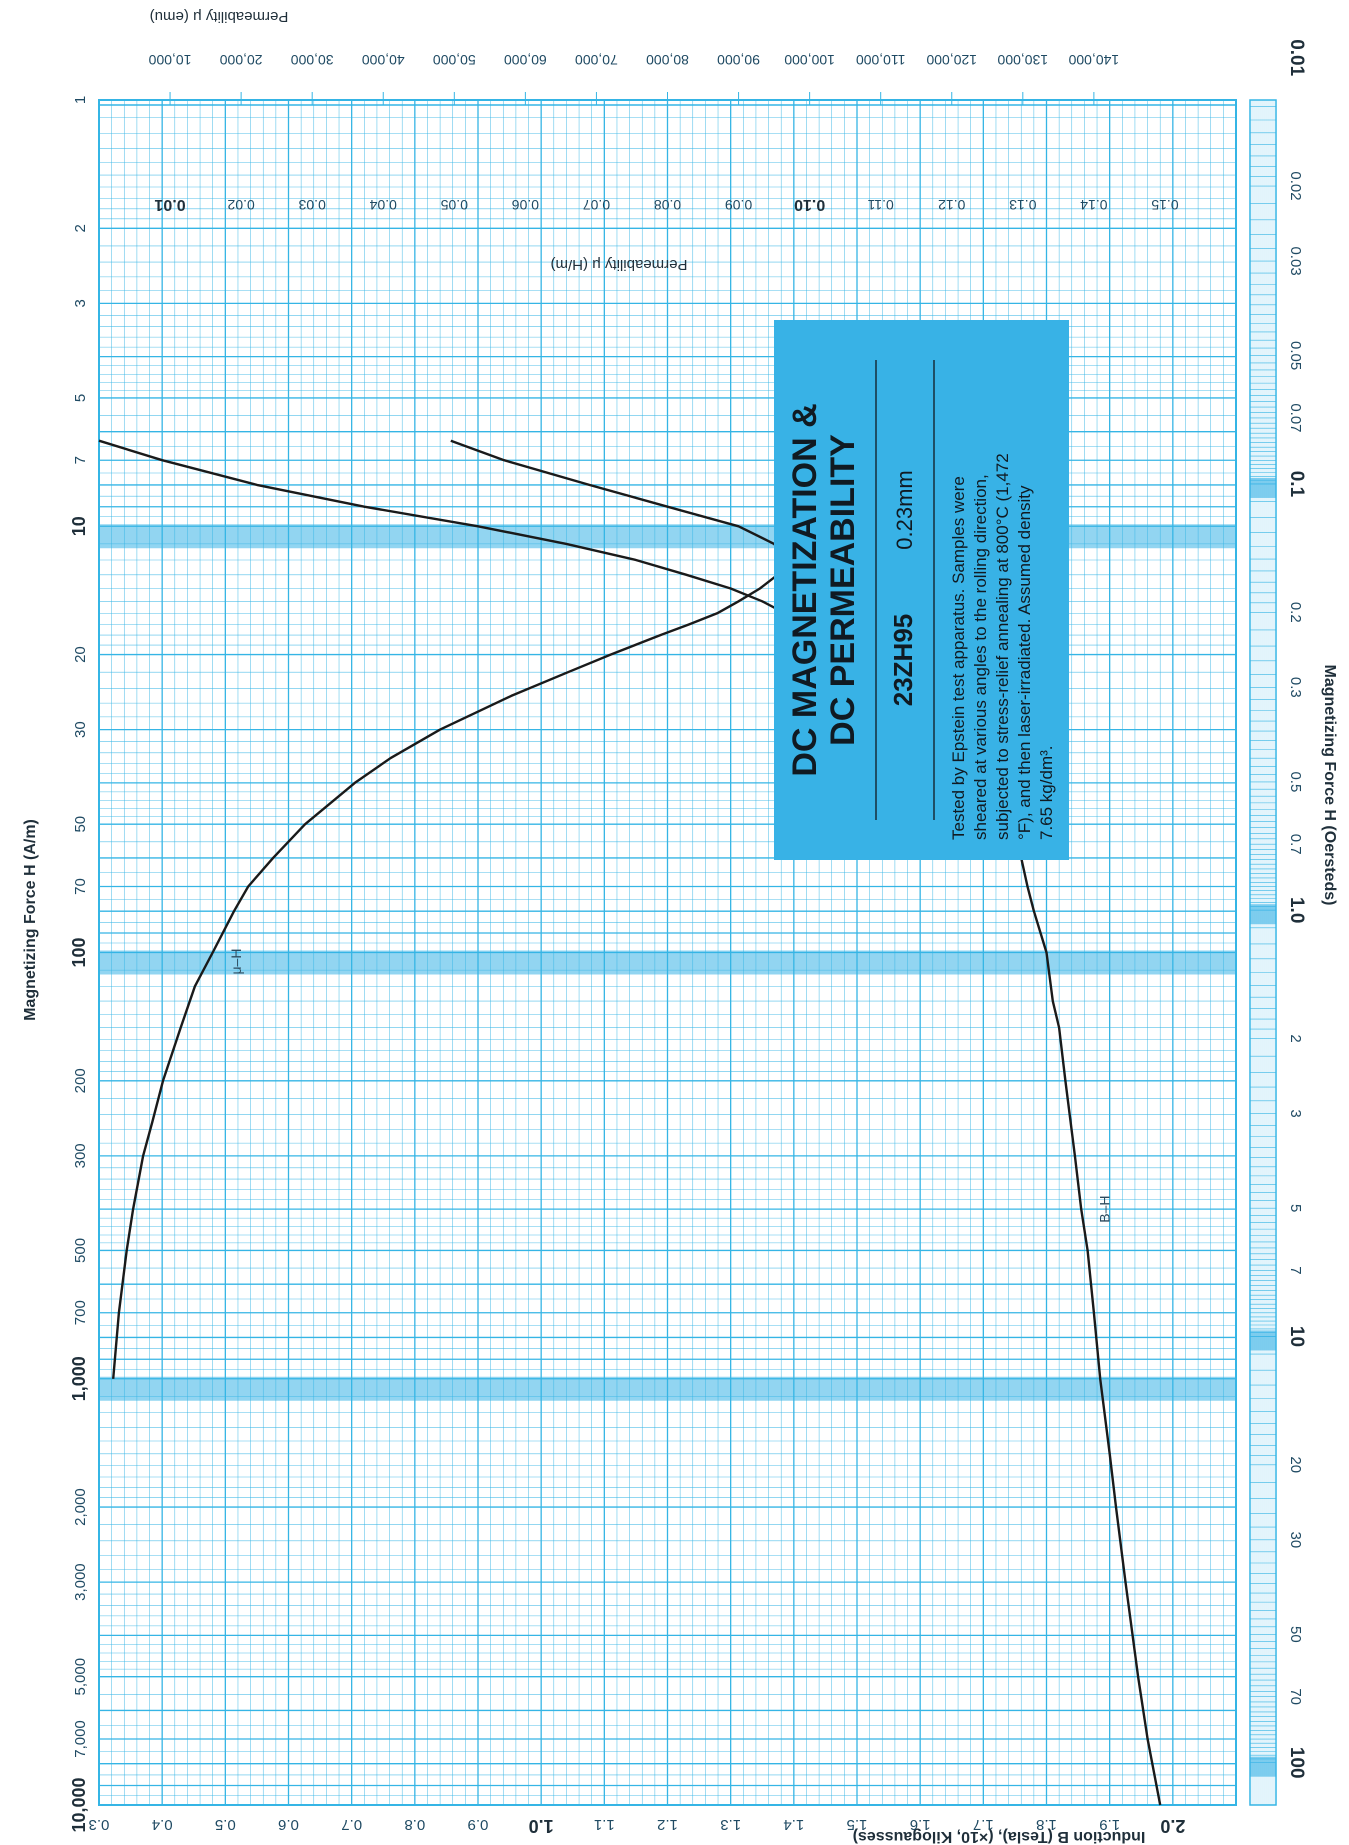 The width and height of the screenshot is (1349, 1845). Describe the element at coordinates (1296, 1763) in the screenshot. I see `oersted-tick-label: 100` at that location.